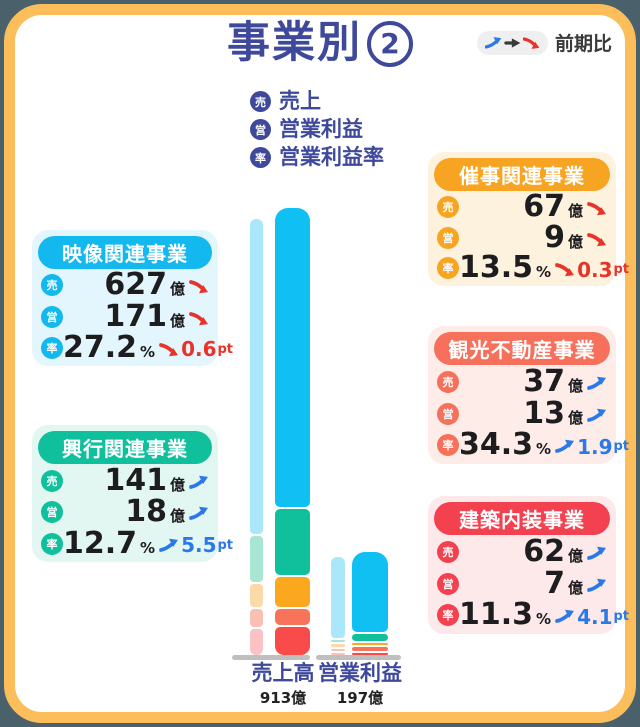 The height and width of the screenshot is (727, 640). I want to click on trend-delta: 5.5, so click(199, 545).